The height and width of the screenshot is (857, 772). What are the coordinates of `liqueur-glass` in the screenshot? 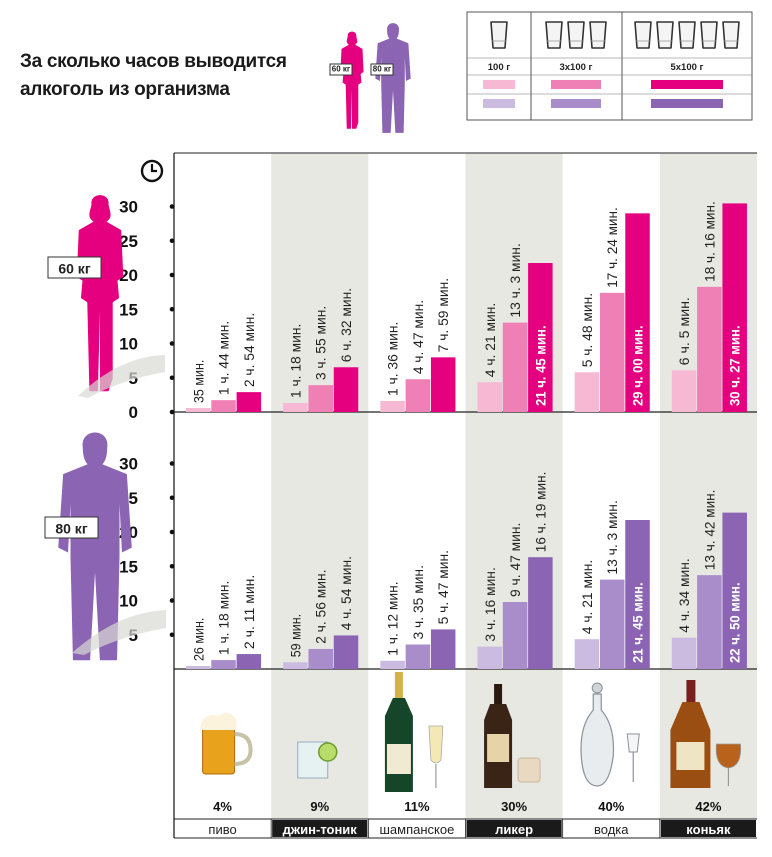 It's located at (529, 770).